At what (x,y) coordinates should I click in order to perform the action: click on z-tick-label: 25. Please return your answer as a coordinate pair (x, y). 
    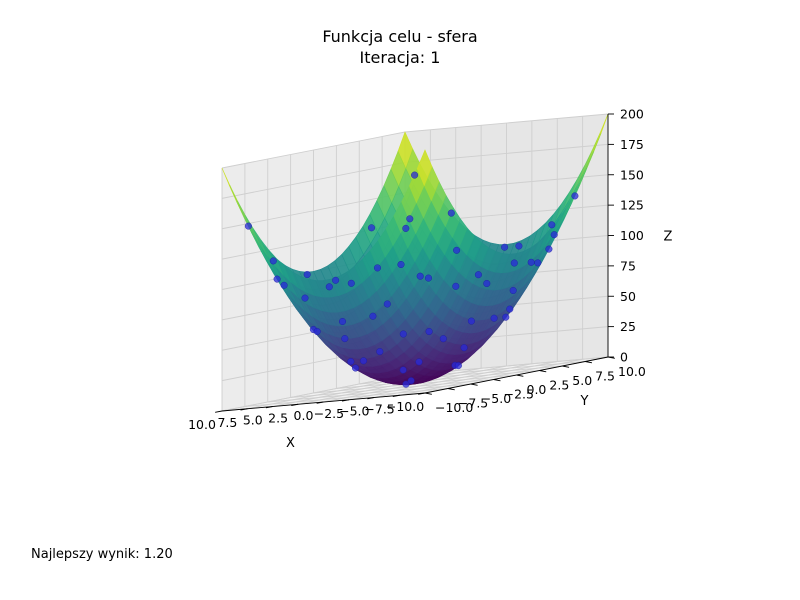
    Looking at the image, I should click on (628, 326).